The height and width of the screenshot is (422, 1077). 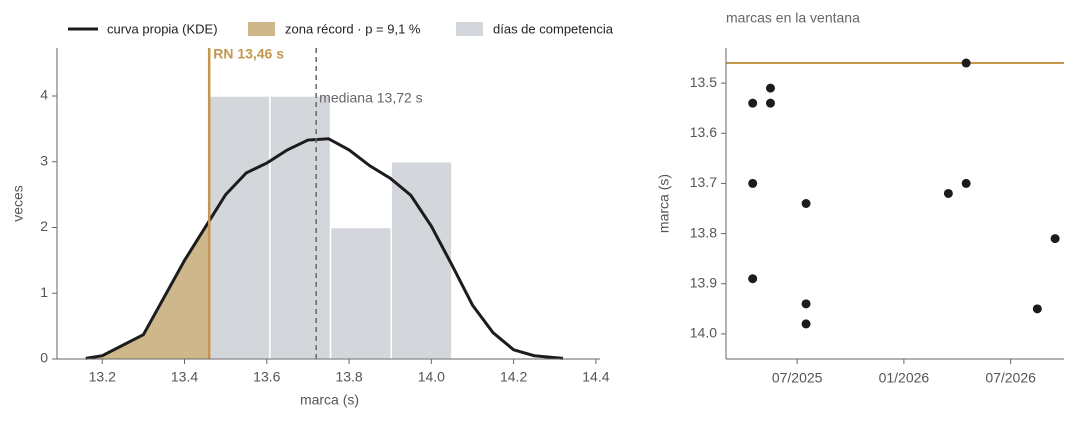 I want to click on x-axis-label: marca (s), so click(x=329, y=400).